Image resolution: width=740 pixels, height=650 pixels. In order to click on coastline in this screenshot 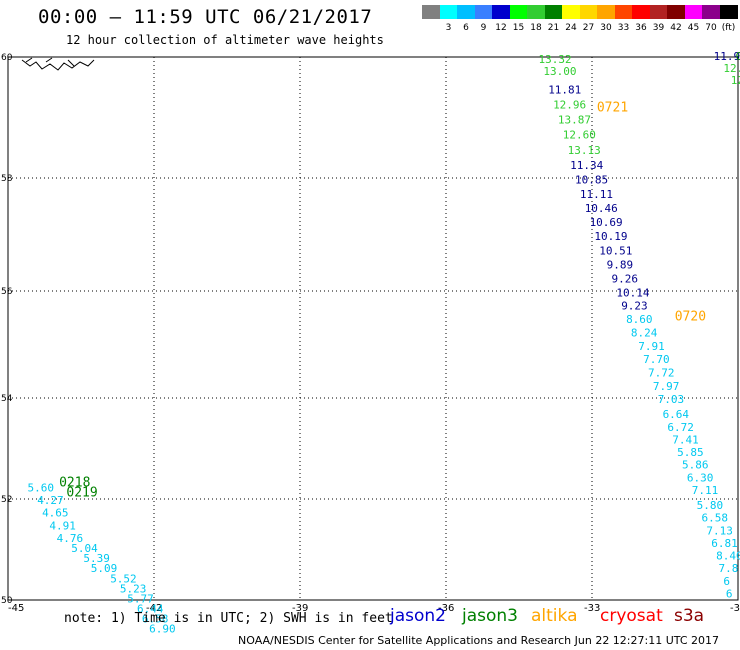, I will do `click(58, 64)`.